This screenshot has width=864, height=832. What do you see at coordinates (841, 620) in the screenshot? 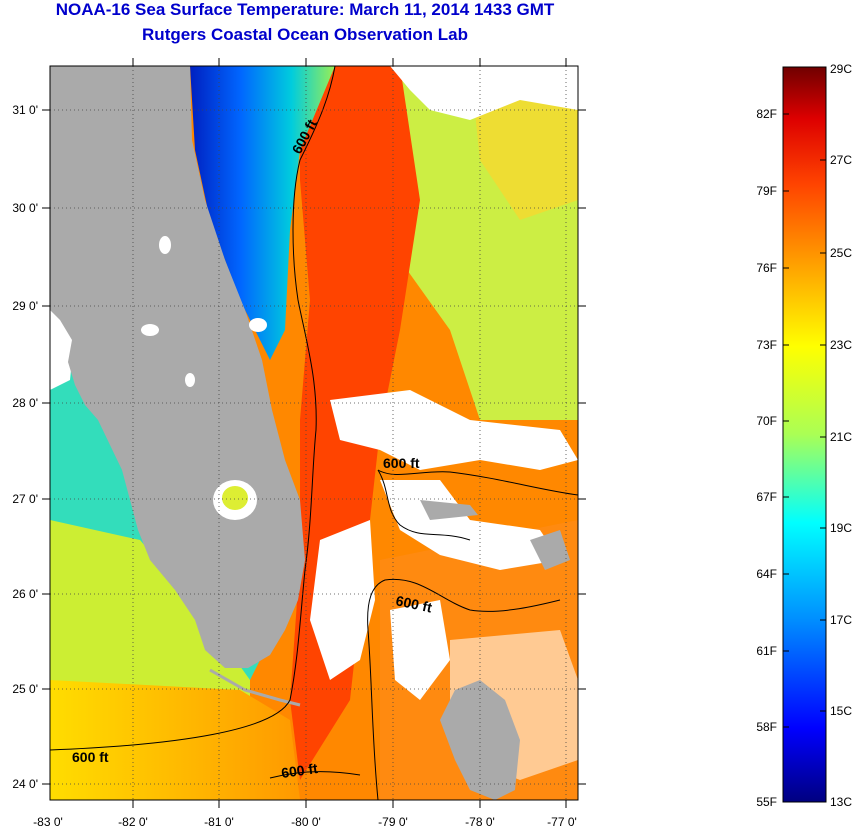
I see `colorbar-c-label: 17C` at bounding box center [841, 620].